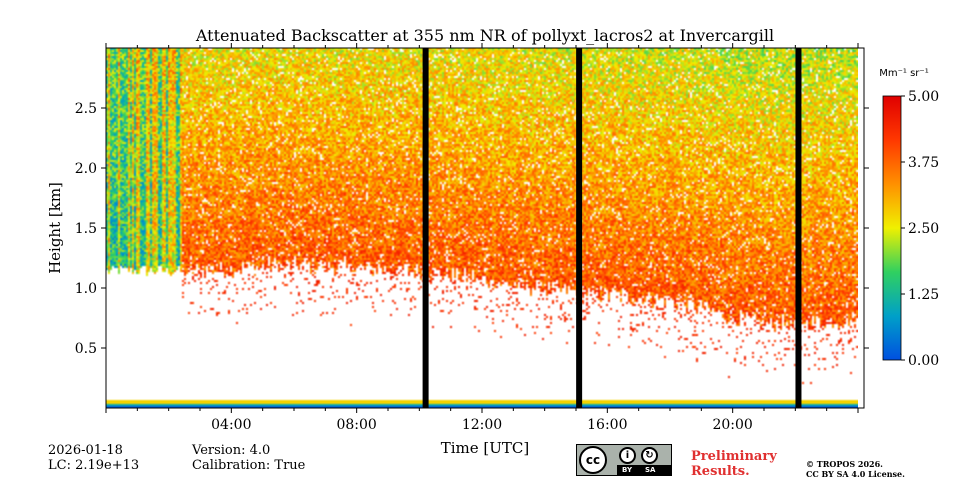  Describe the element at coordinates (844, 464) in the screenshot. I see `copyright-line-1: © TROPOS 2026.` at that location.